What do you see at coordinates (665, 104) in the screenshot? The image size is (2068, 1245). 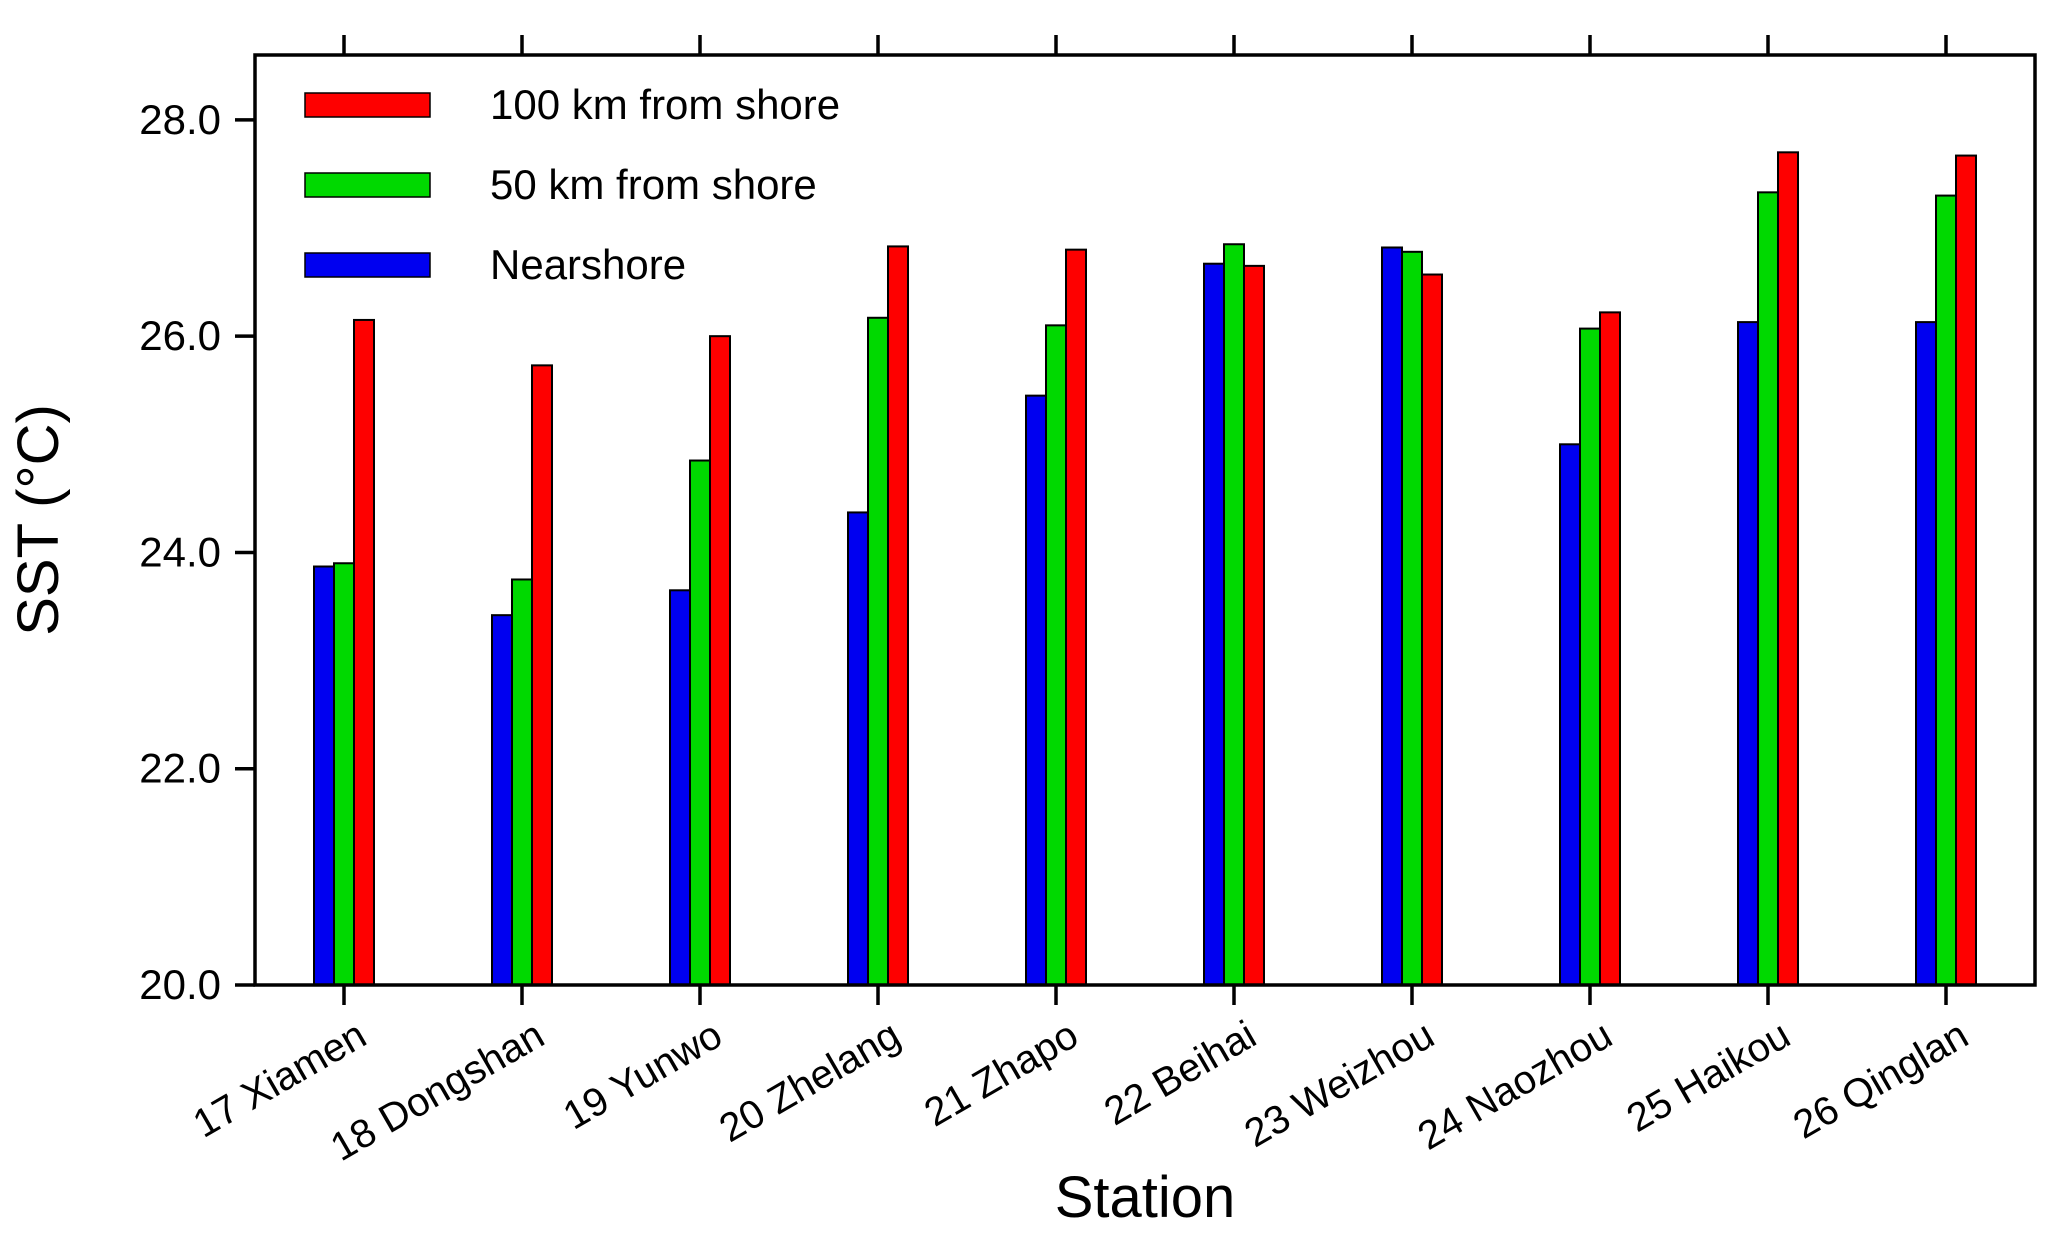 I see `legend-label: 100 km from shore` at bounding box center [665, 104].